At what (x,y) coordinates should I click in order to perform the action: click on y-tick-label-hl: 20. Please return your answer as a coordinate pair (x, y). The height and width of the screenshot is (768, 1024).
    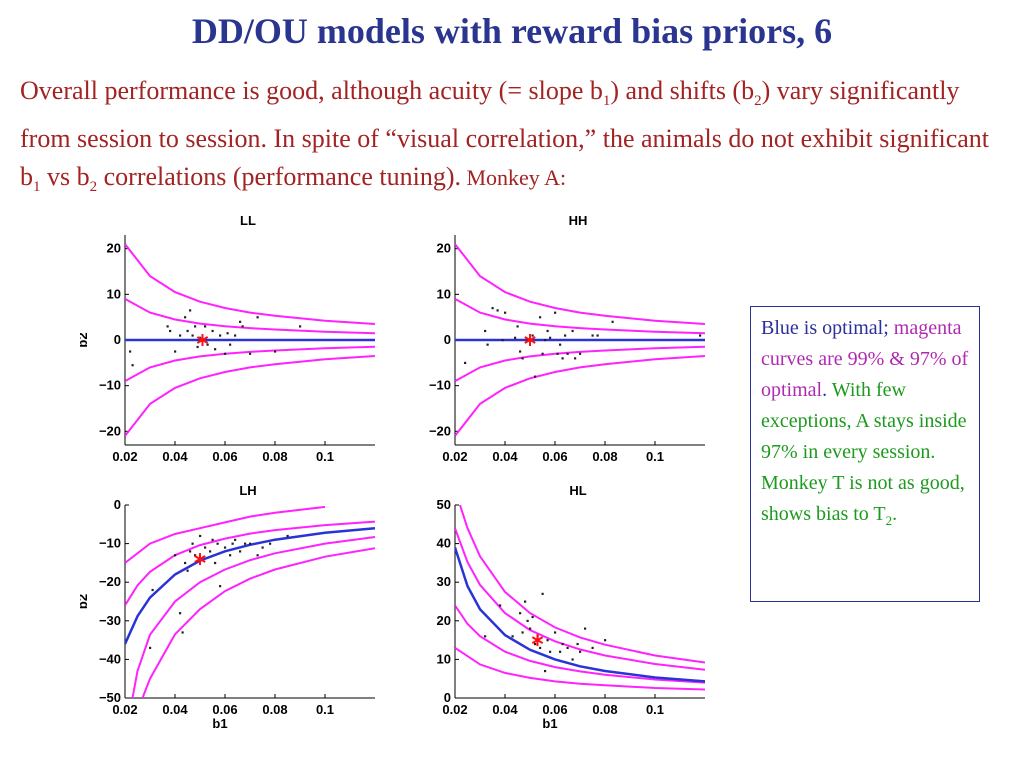
    Looking at the image, I should click on (444, 620).